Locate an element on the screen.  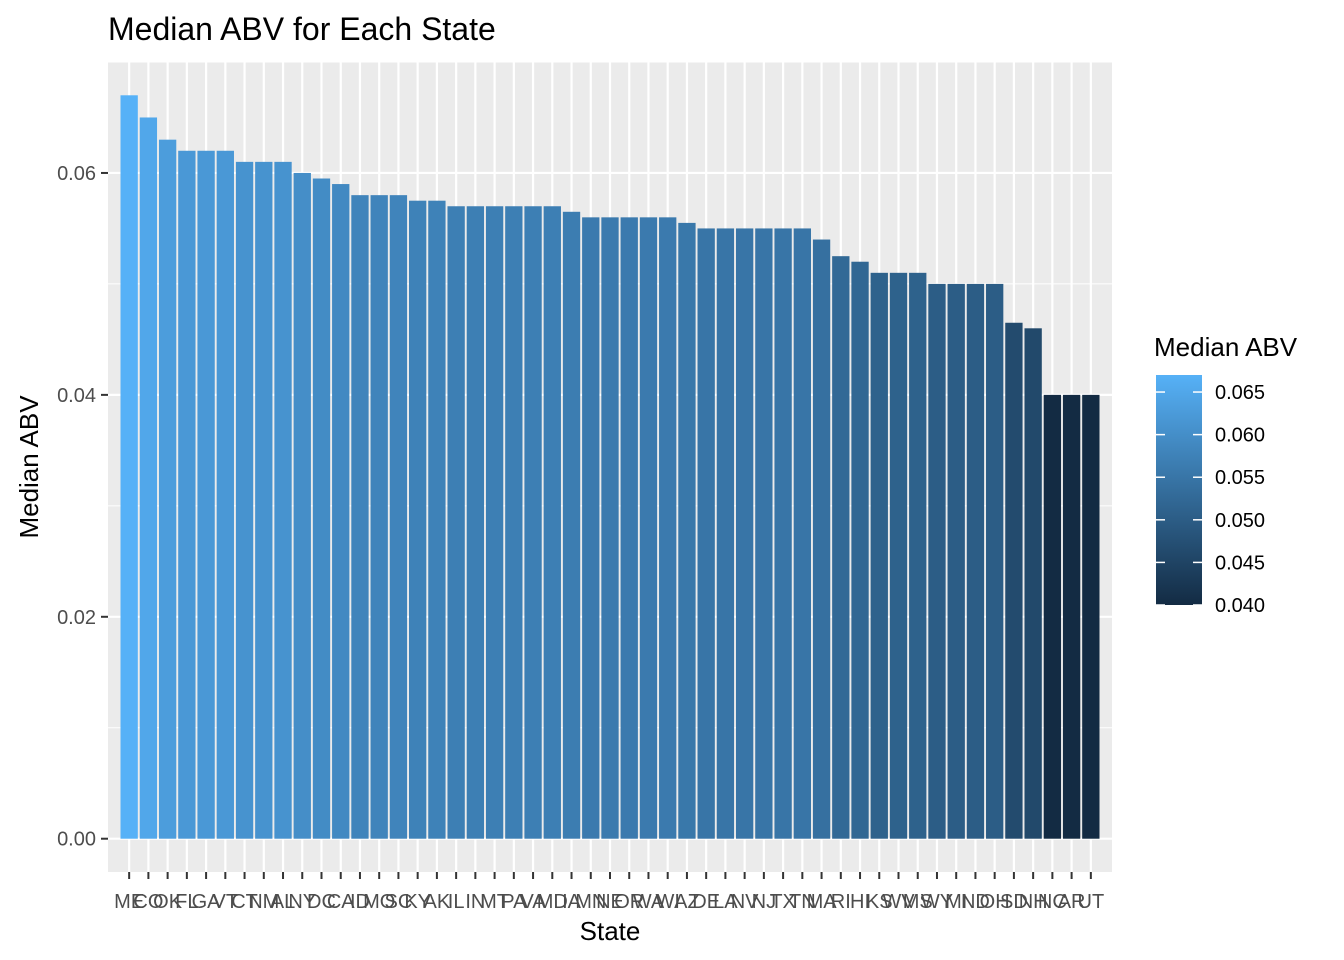
x-tick-label: SC is located at coordinates (399, 902).